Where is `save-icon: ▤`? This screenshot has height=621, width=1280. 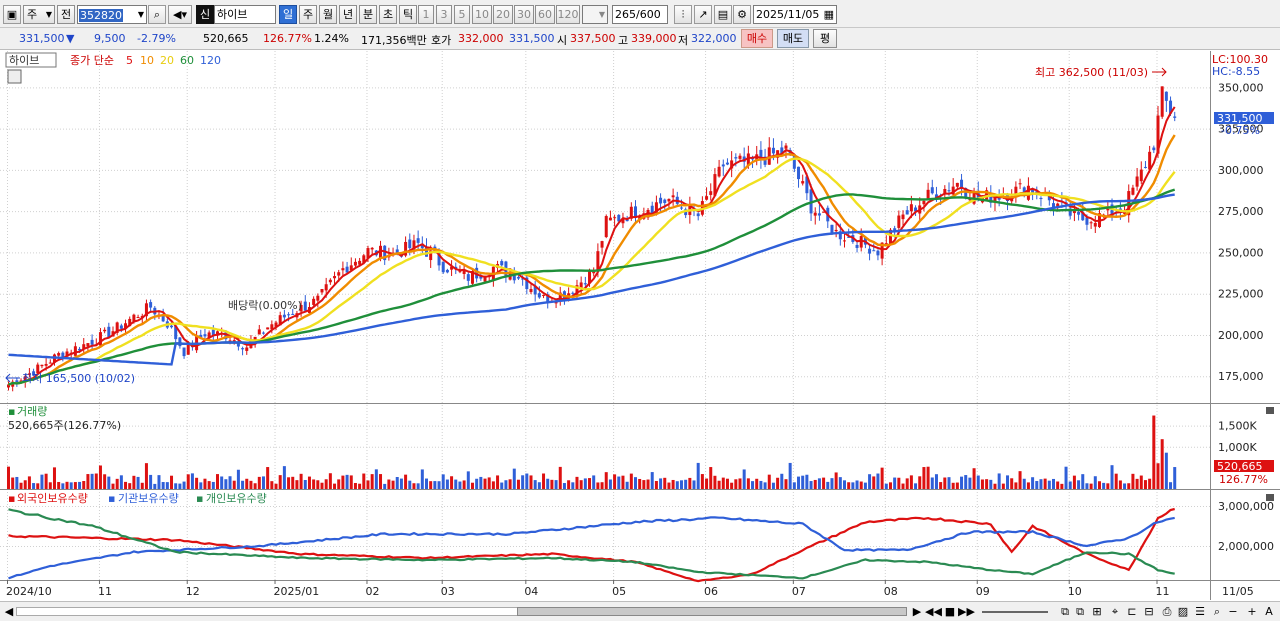
save-icon: ▤ is located at coordinates (723, 14).